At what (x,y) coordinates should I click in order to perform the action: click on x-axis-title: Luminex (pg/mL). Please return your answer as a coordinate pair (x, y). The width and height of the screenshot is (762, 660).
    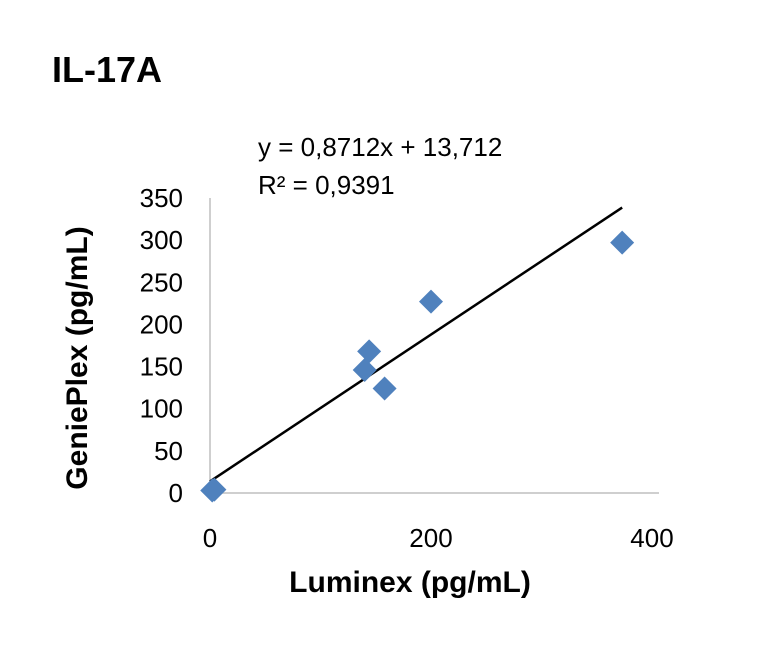
    Looking at the image, I should click on (410, 582).